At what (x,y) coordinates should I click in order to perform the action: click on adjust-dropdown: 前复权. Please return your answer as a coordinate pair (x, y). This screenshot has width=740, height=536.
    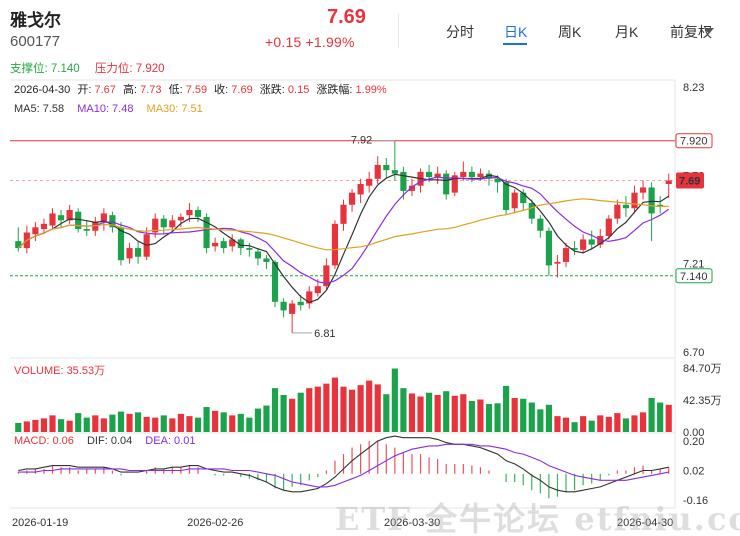
    Looking at the image, I should click on (691, 32).